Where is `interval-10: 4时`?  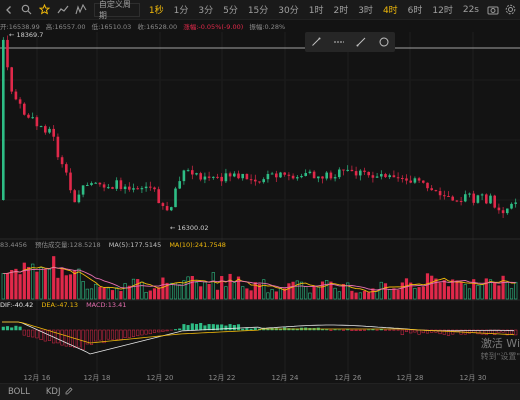 interval-10: 4时 is located at coordinates (390, 11).